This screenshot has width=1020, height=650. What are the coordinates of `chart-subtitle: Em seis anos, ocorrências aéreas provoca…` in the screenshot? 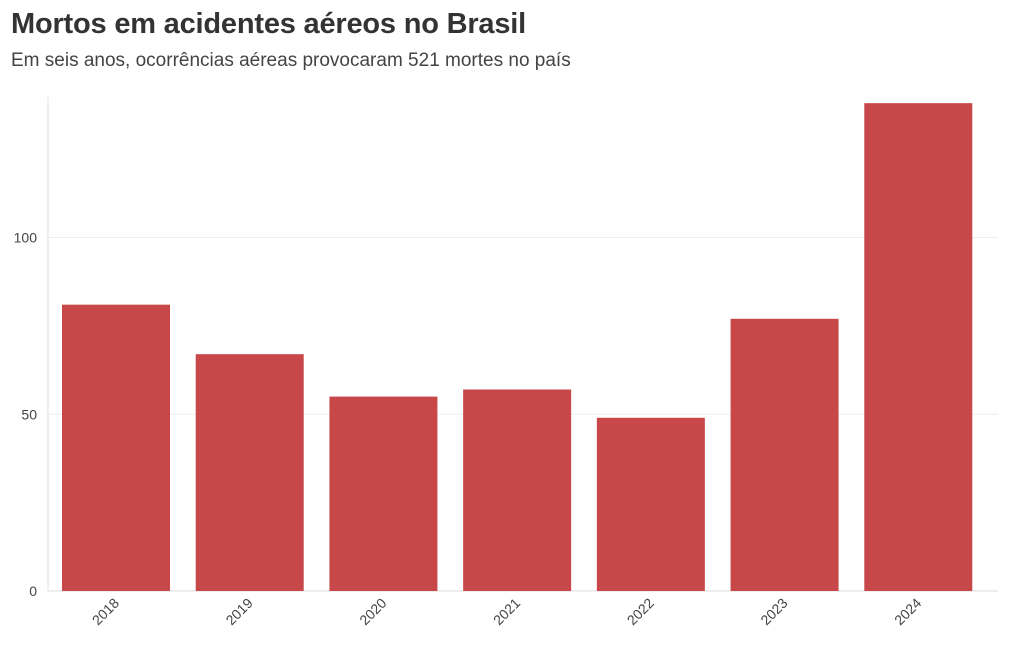 It's located at (291, 60).